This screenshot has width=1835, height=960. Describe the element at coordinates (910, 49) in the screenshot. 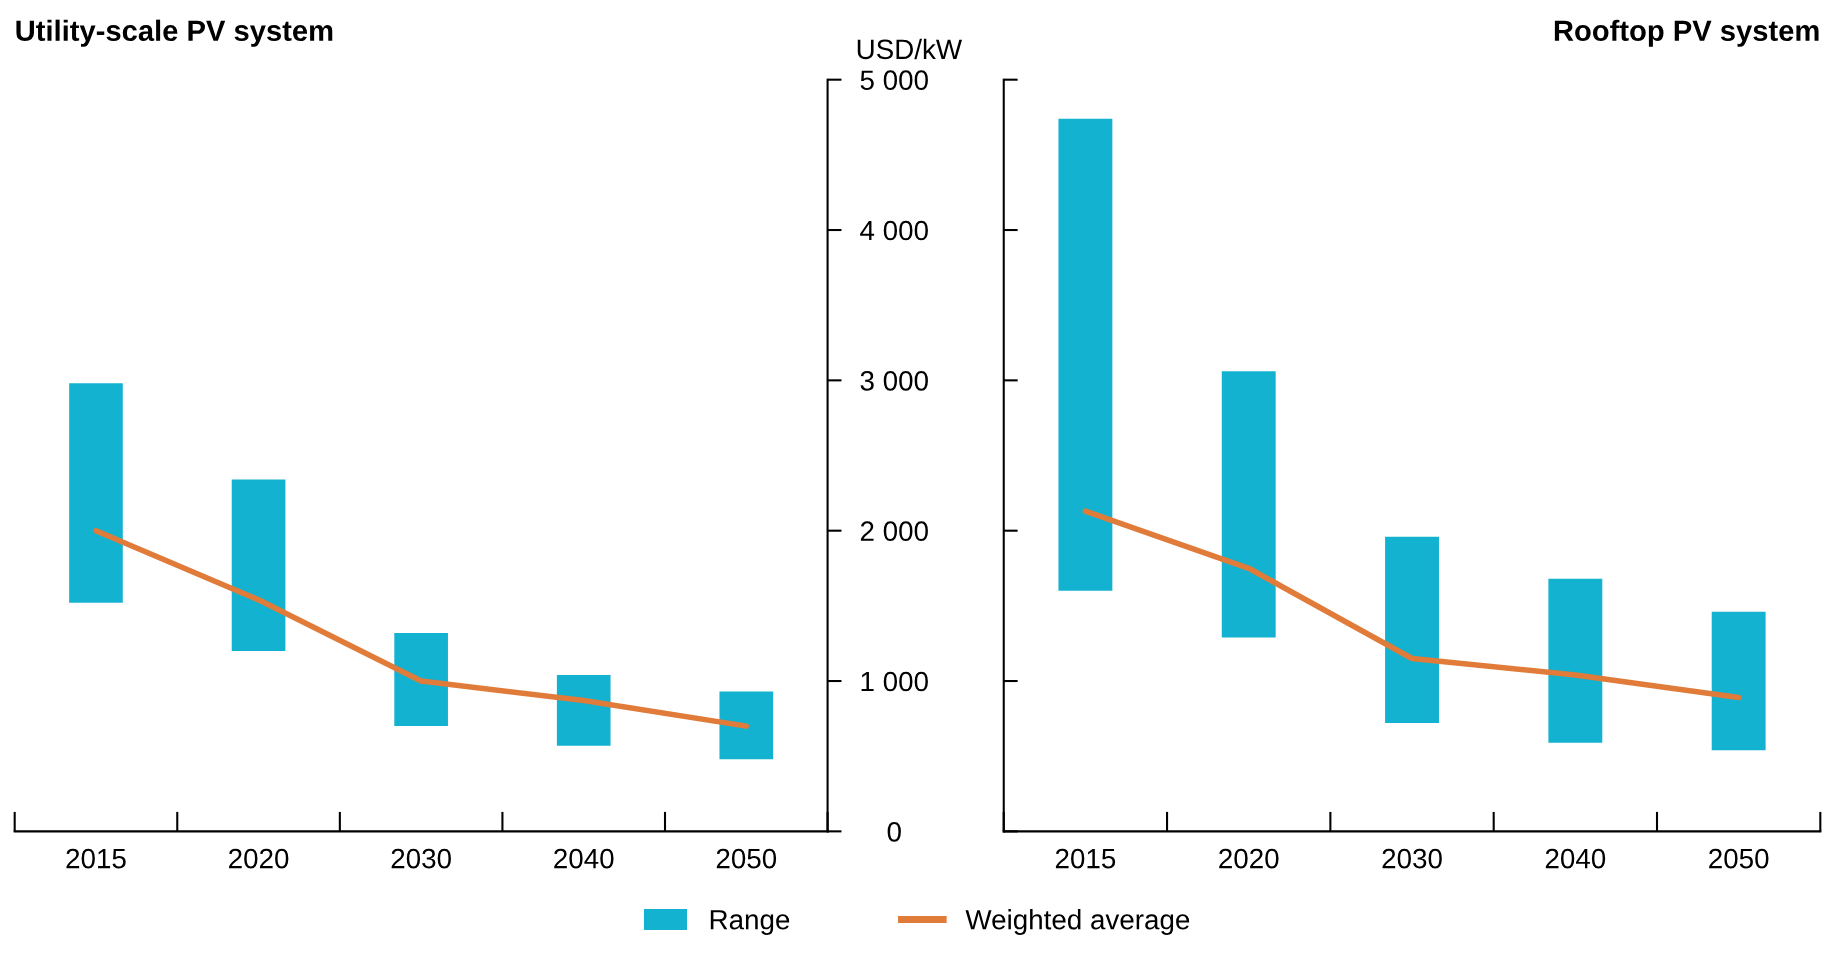

I see `y-axis-title: USD/kW` at that location.